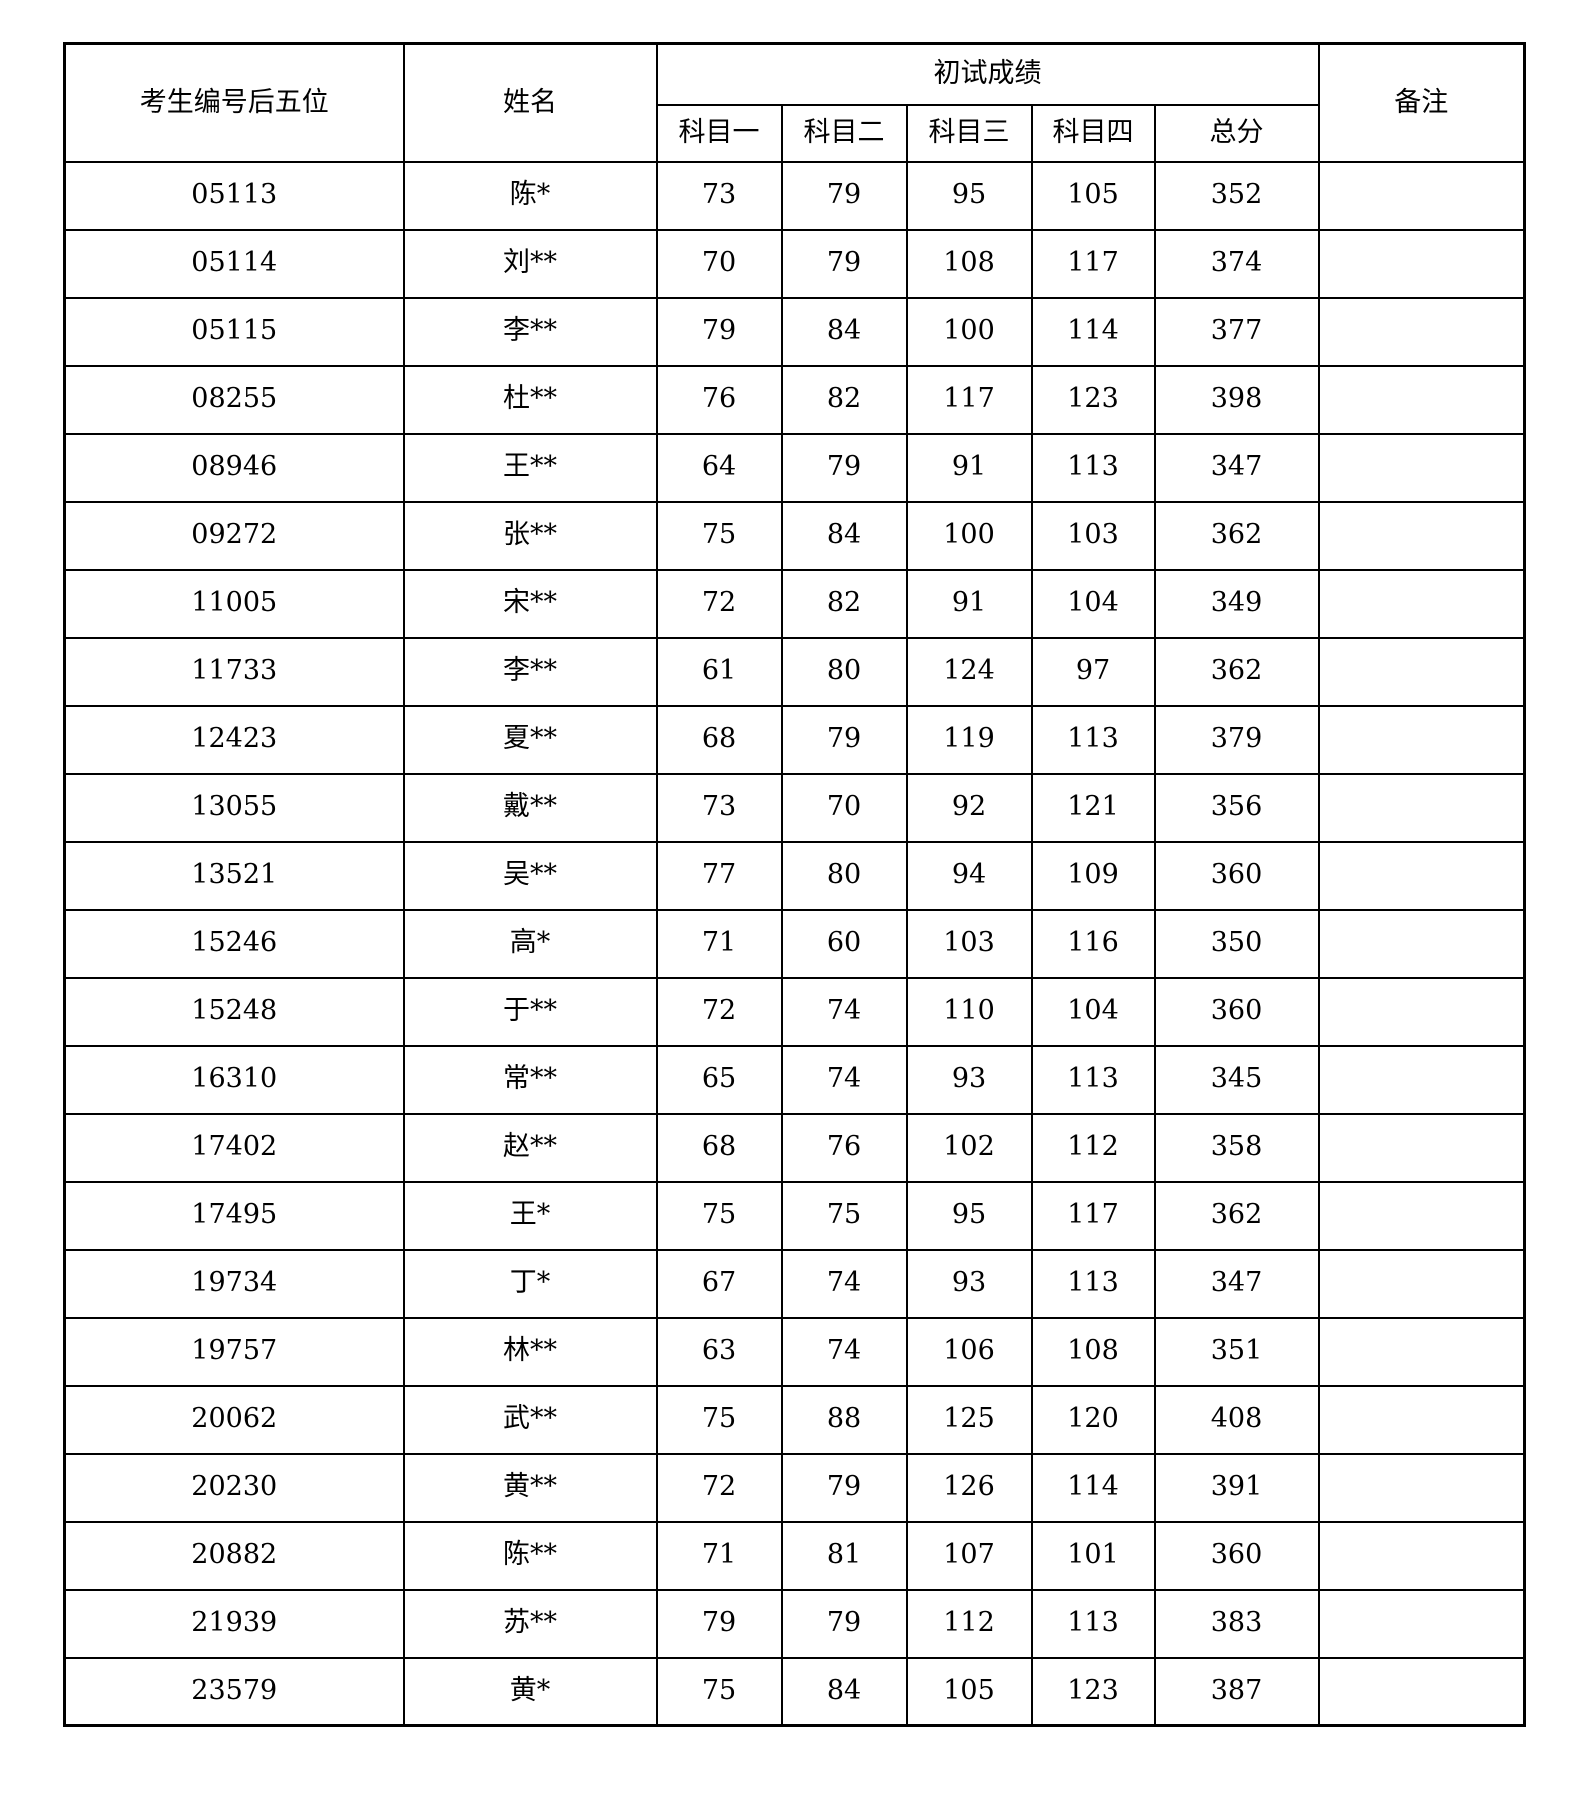 The height and width of the screenshot is (1797, 1587). I want to click on cell-name: 杜**, so click(530, 399).